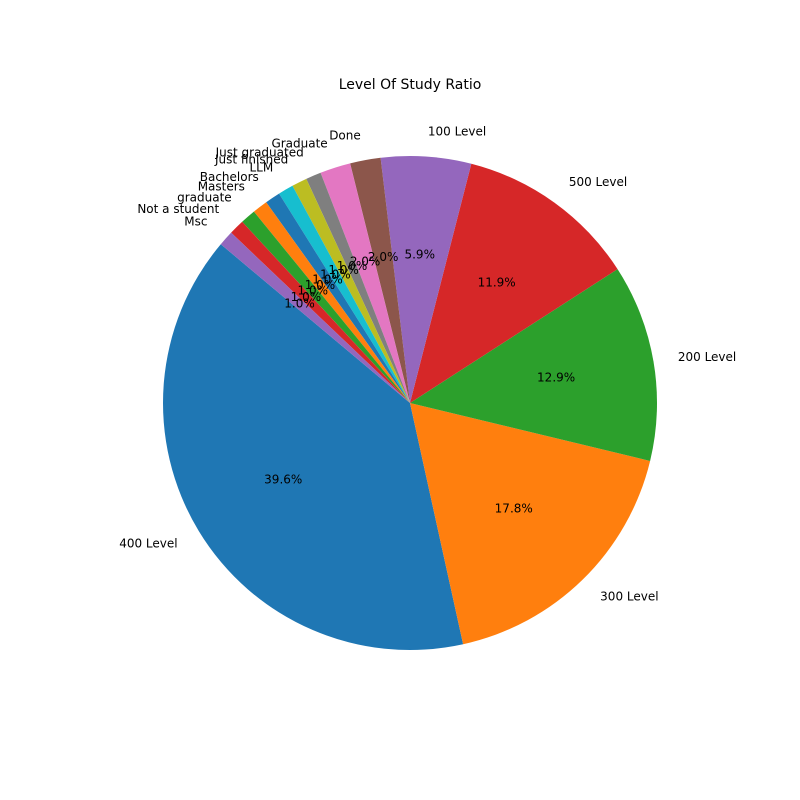 Image resolution: width=800 pixels, height=800 pixels. I want to click on percent-label-200-level: 12.9%, so click(556, 378).